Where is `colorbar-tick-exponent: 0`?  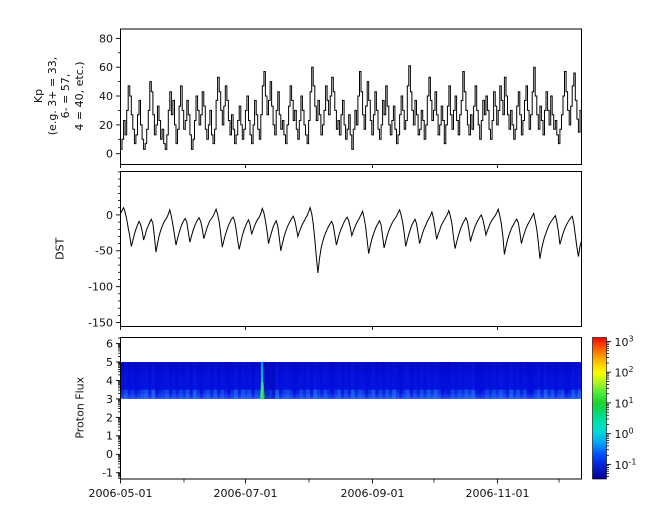
colorbar-tick-exponent: 0 is located at coordinates (631, 431).